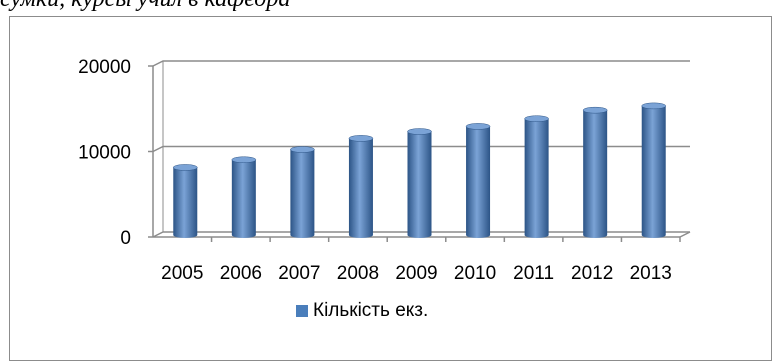 The width and height of the screenshot is (784, 364). I want to click on x-tick-label: 2009, so click(416, 273).